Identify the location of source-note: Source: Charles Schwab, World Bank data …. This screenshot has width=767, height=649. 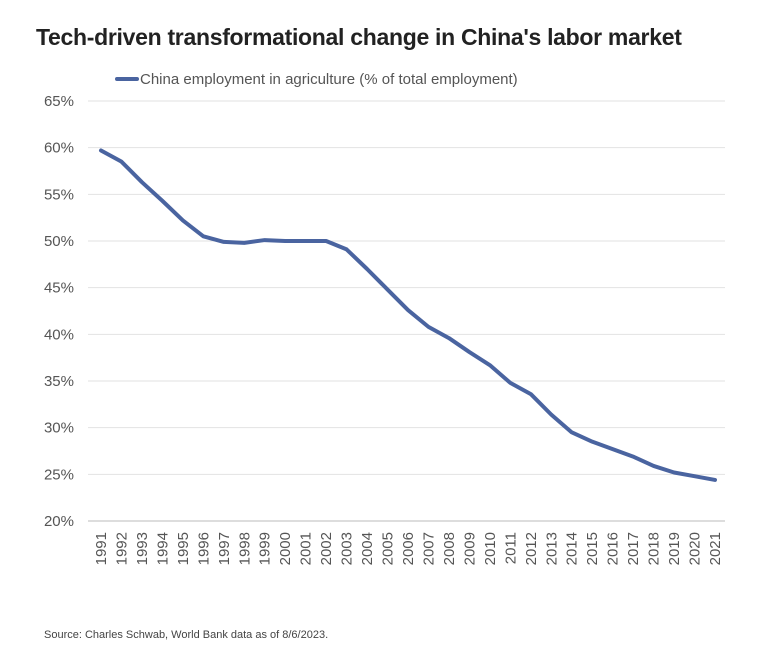
(186, 635).